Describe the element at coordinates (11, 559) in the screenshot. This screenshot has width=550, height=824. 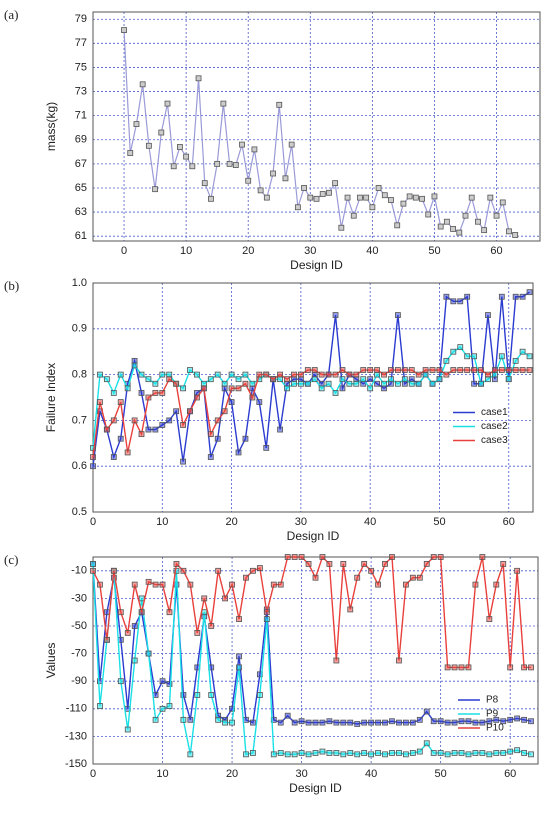
I see `panel-label: (c)` at that location.